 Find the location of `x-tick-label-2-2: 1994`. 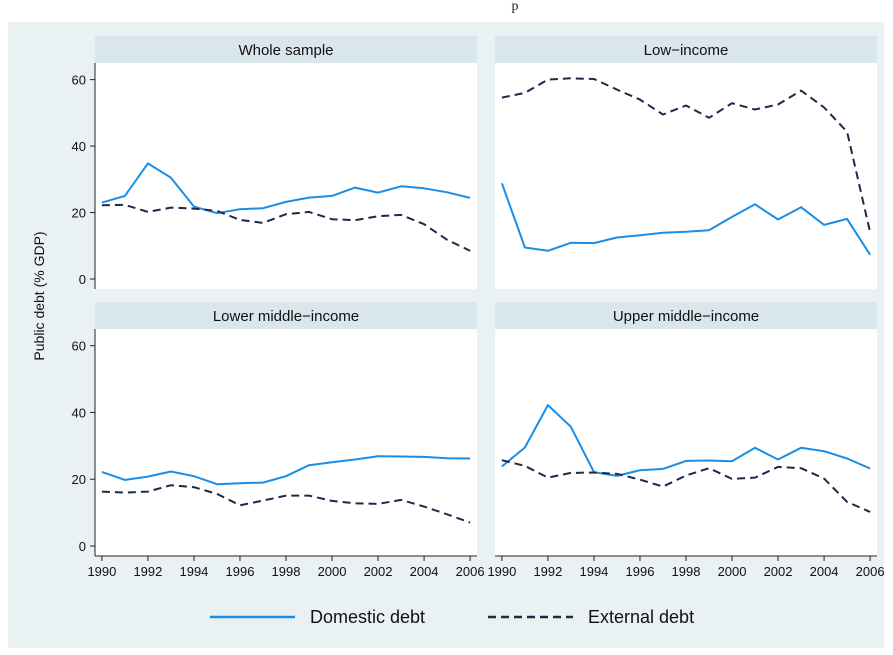

x-tick-label-2-2: 1994 is located at coordinates (193, 571).